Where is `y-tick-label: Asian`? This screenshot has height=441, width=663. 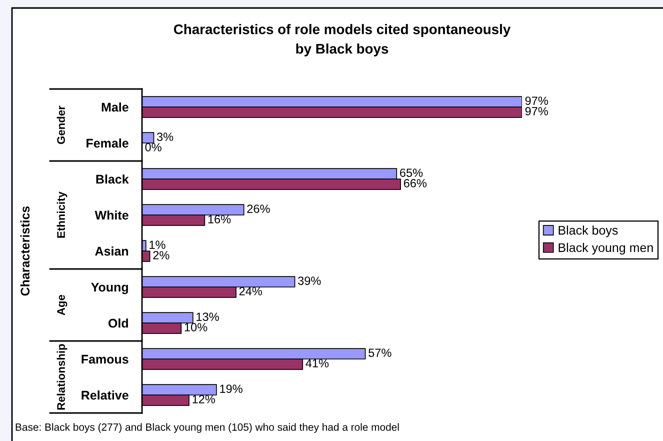
y-tick-label: Asian is located at coordinates (111, 251).